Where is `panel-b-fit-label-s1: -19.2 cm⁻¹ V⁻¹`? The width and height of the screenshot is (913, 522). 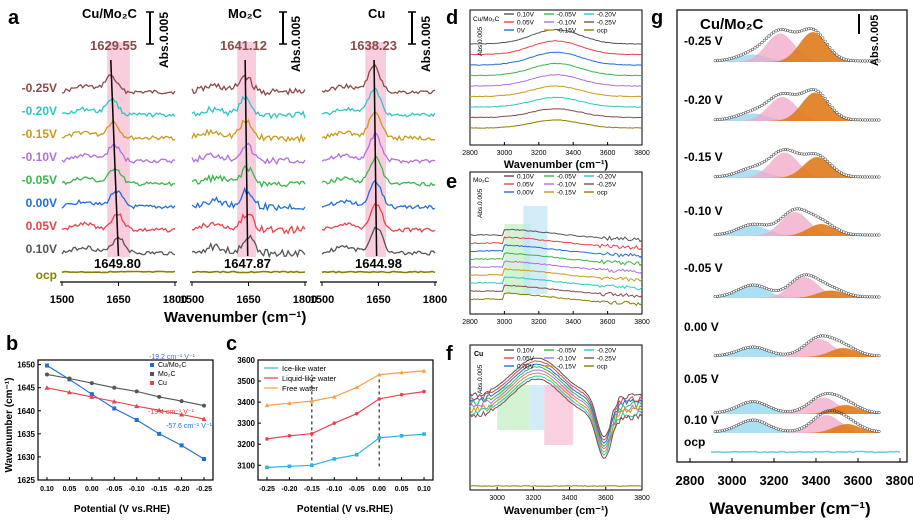
panel-b-fit-label-s1: -19.2 cm⁻¹ V⁻¹ is located at coordinates (172, 357).